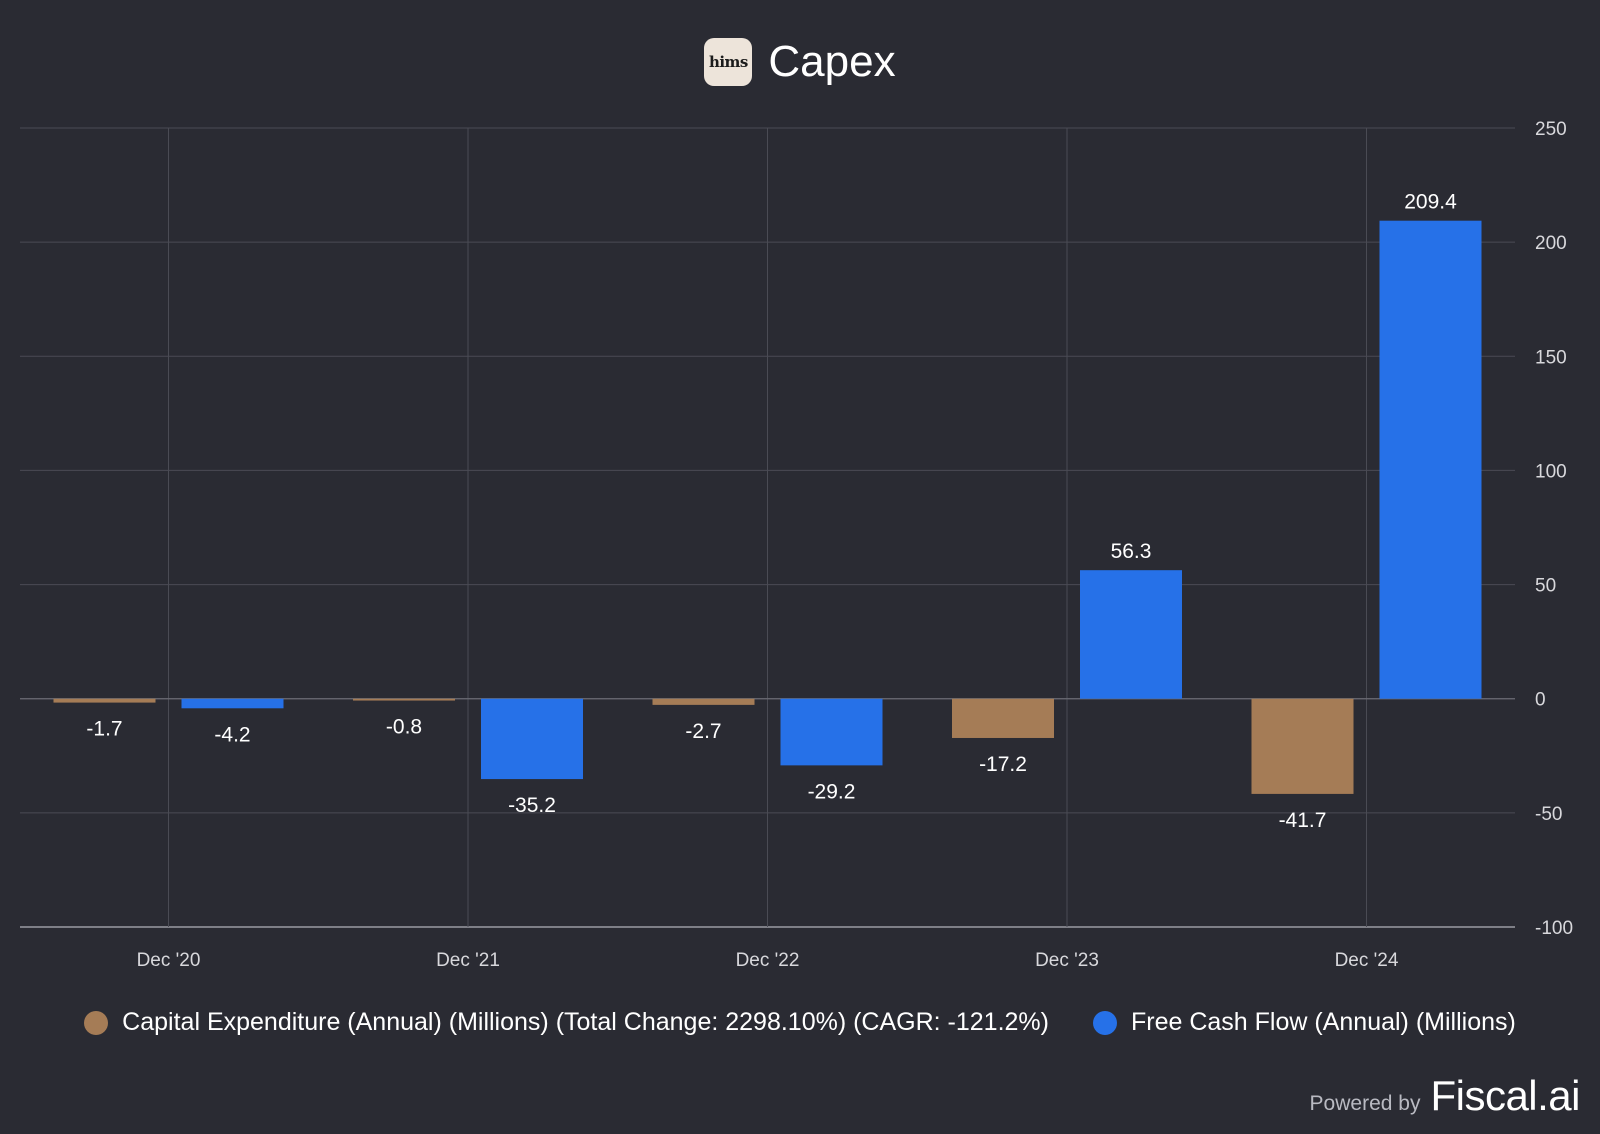 This screenshot has height=1134, width=1600. What do you see at coordinates (404, 727) in the screenshot?
I see `data-label-capex: -0.8` at bounding box center [404, 727].